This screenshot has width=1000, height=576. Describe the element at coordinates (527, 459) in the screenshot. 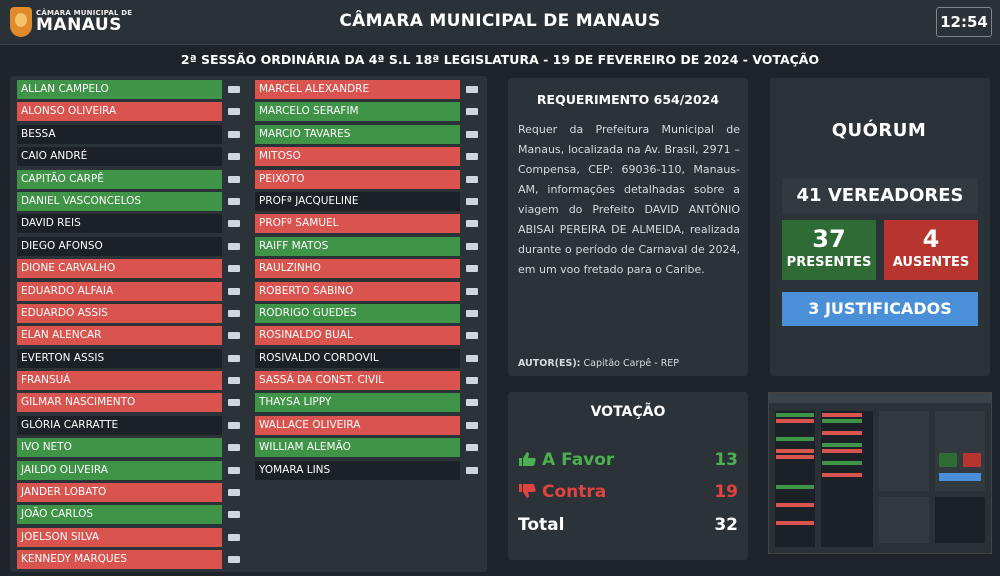

I see `thumbs-up-icon` at that location.